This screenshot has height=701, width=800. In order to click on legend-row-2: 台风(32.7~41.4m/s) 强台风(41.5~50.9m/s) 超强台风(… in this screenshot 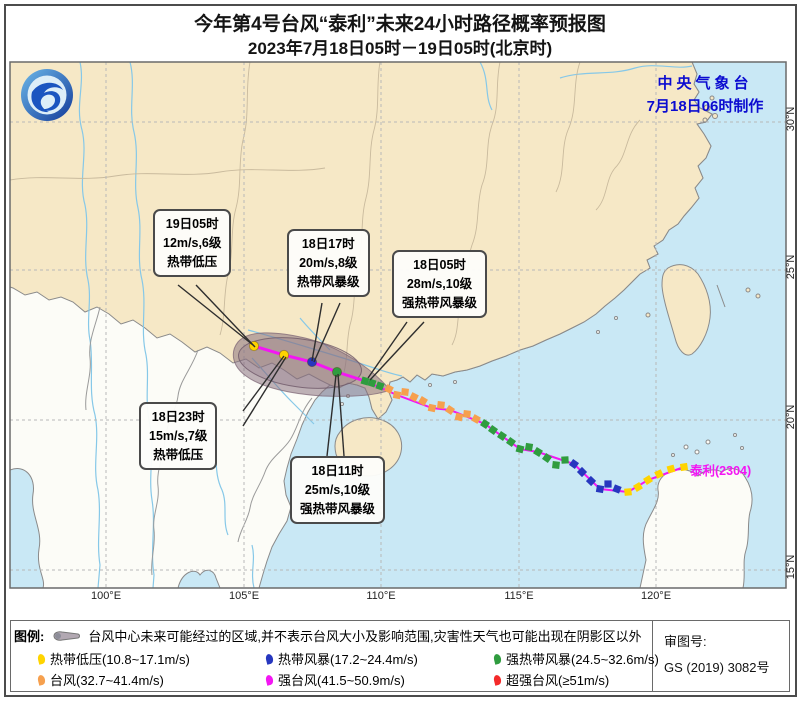, I will do `click(323, 679)`.